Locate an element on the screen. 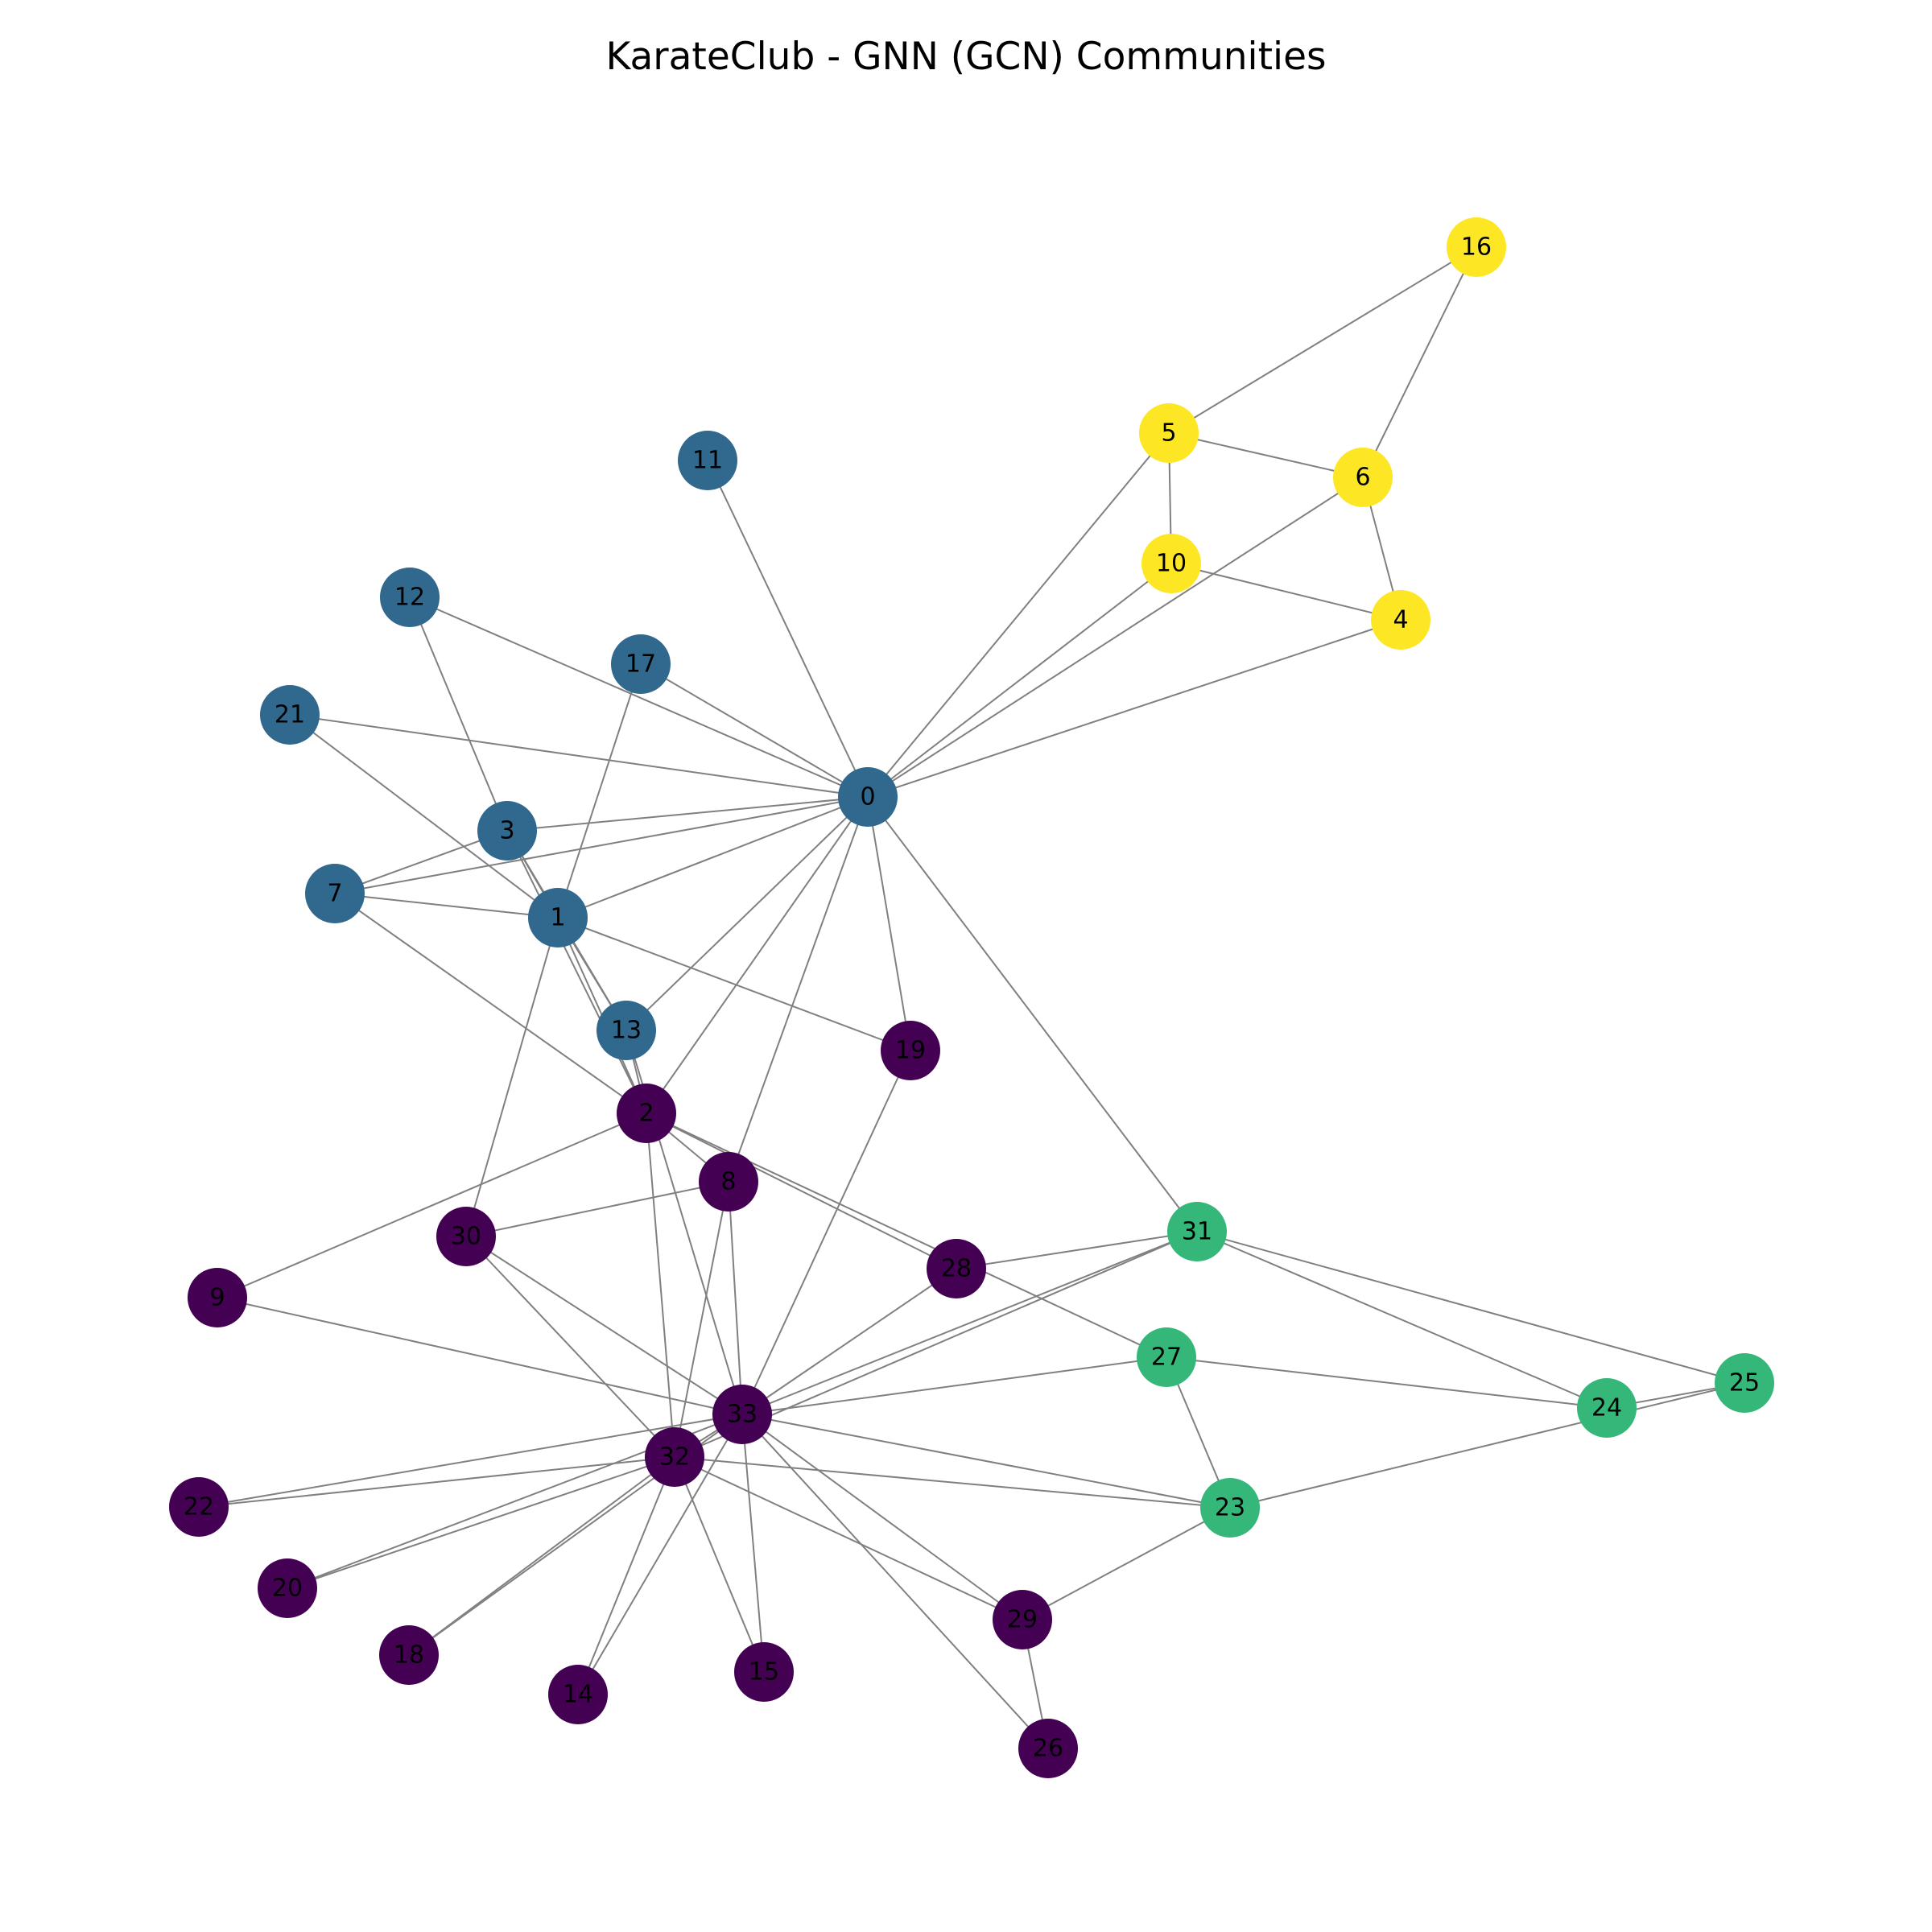 This screenshot has height=1932, width=1932. node-25: 25 is located at coordinates (1744, 1383).